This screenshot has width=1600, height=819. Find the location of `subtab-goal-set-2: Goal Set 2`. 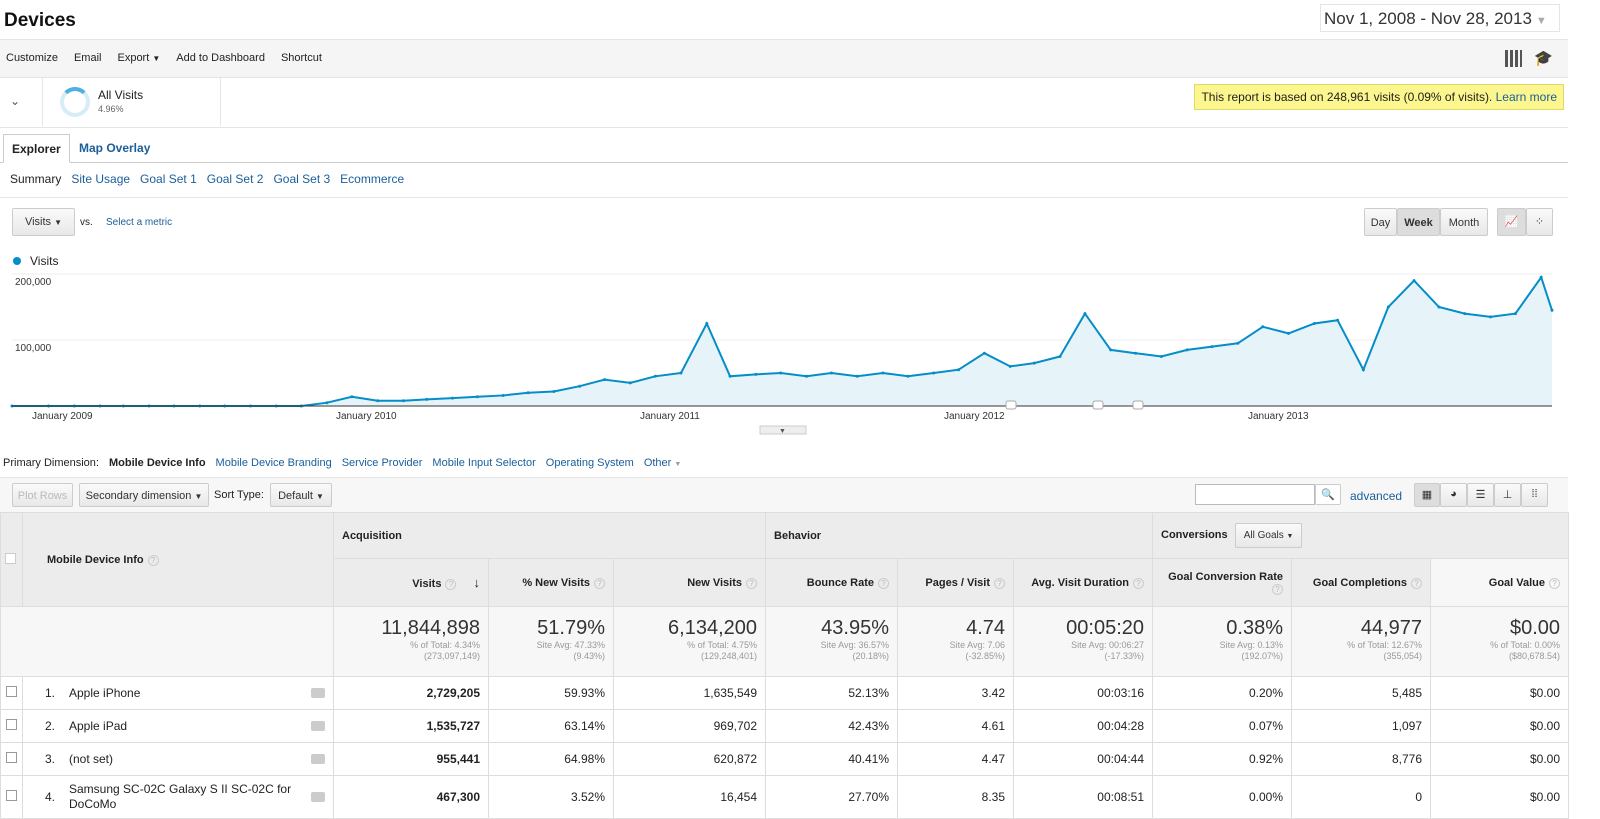

subtab-goal-set-2: Goal Set 2 is located at coordinates (235, 179).